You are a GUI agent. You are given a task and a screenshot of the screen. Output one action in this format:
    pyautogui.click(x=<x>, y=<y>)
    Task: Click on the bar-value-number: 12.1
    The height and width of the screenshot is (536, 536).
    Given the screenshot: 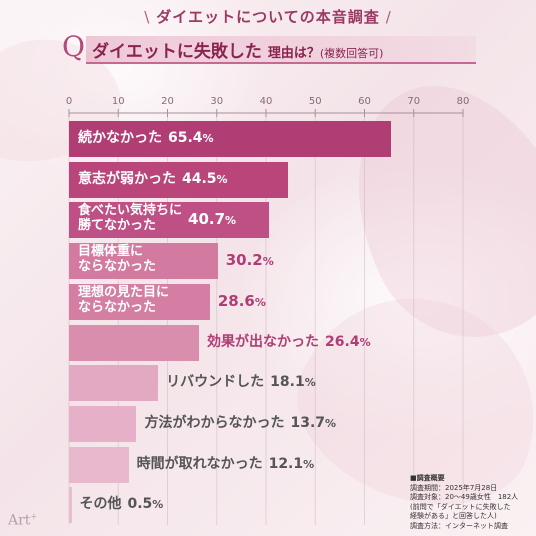 What is the action you would take?
    pyautogui.click(x=286, y=463)
    